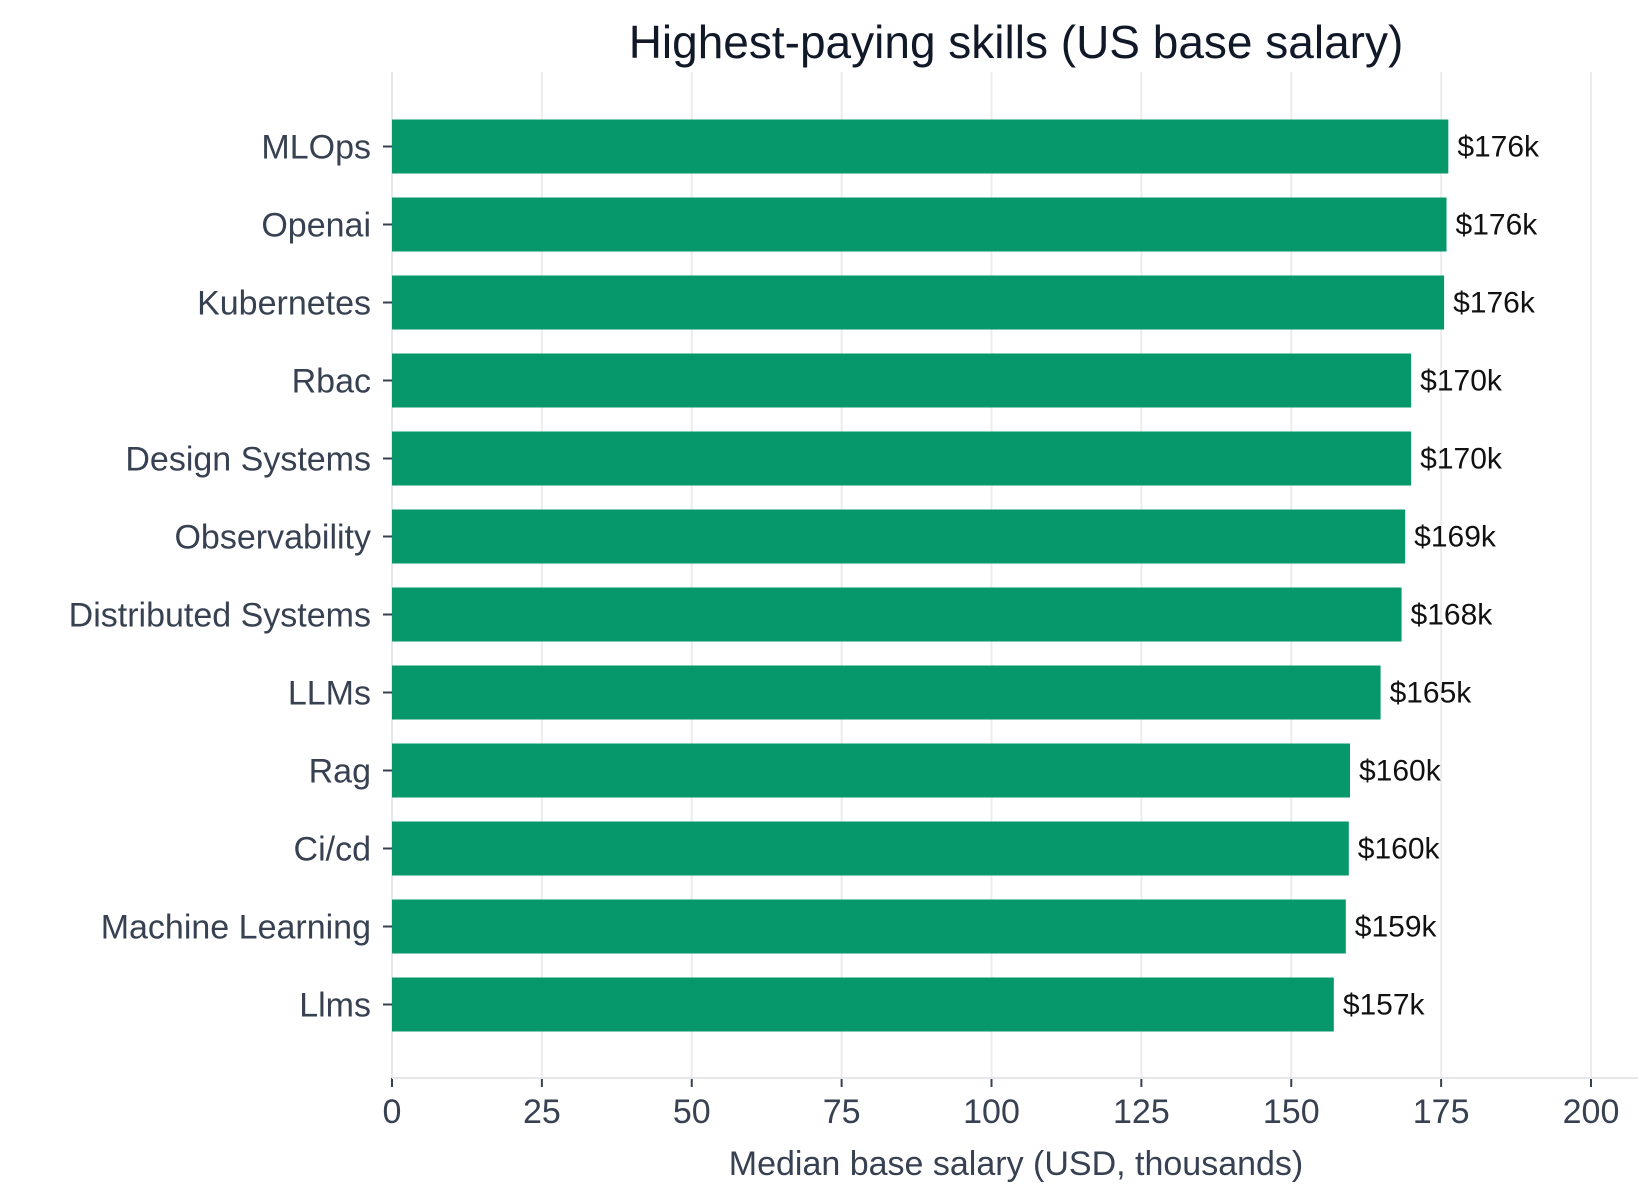 Image resolution: width=1650 pixels, height=1198 pixels. I want to click on x-tick-label: 75, so click(842, 1112).